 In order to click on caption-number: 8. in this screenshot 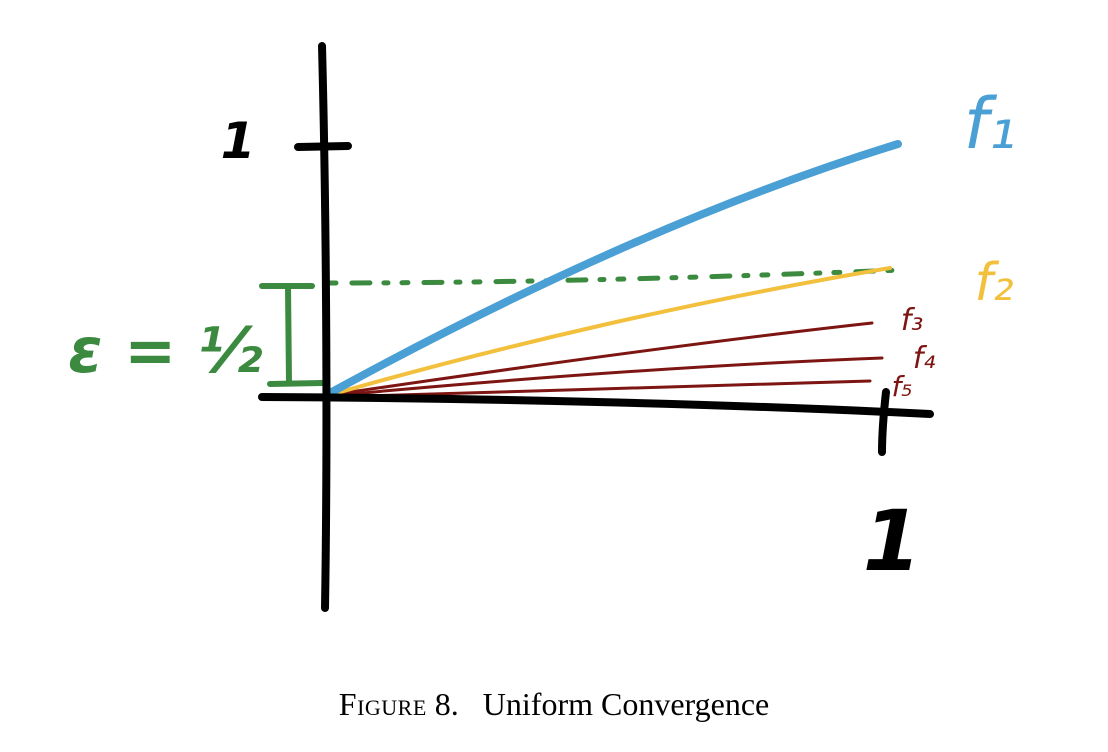, I will do `click(446, 704)`.